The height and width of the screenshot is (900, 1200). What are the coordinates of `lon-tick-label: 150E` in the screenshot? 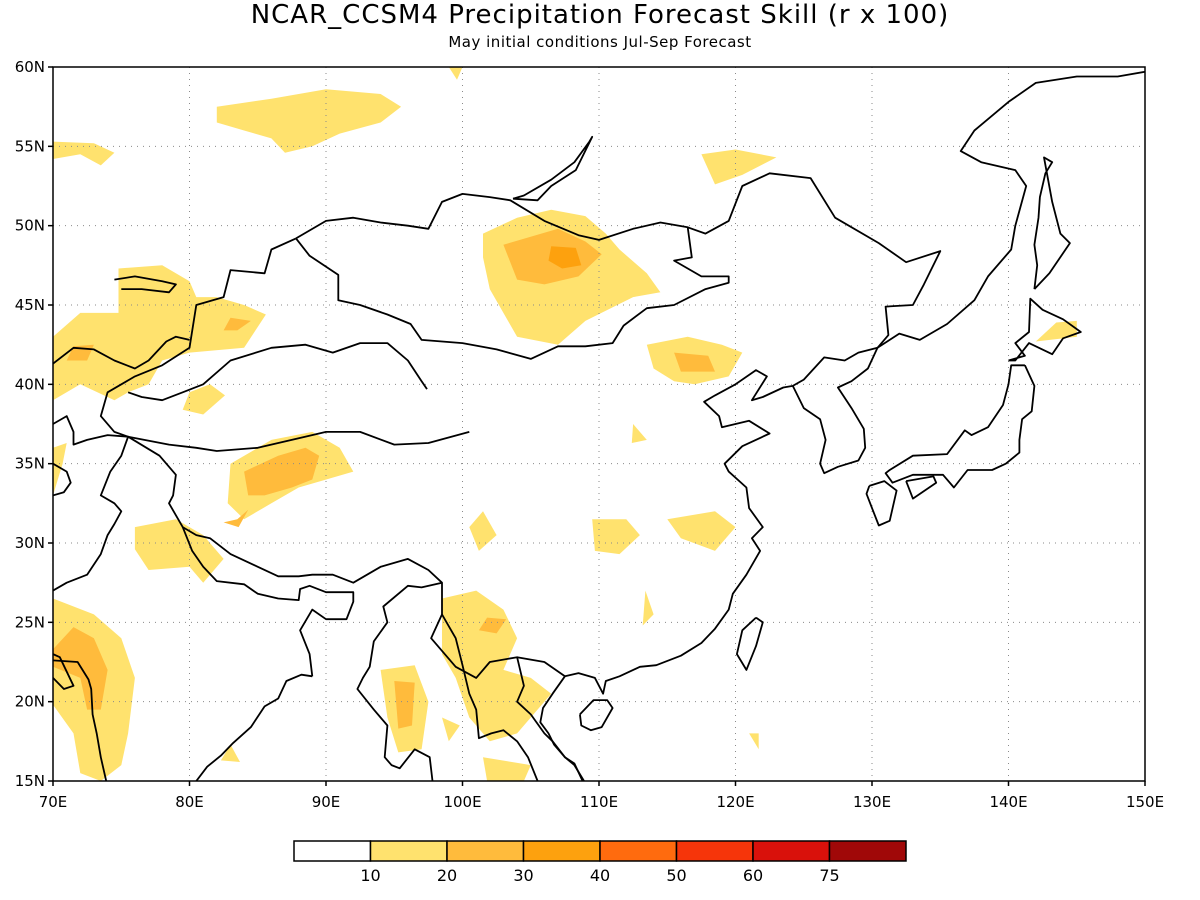 It's located at (1145, 802).